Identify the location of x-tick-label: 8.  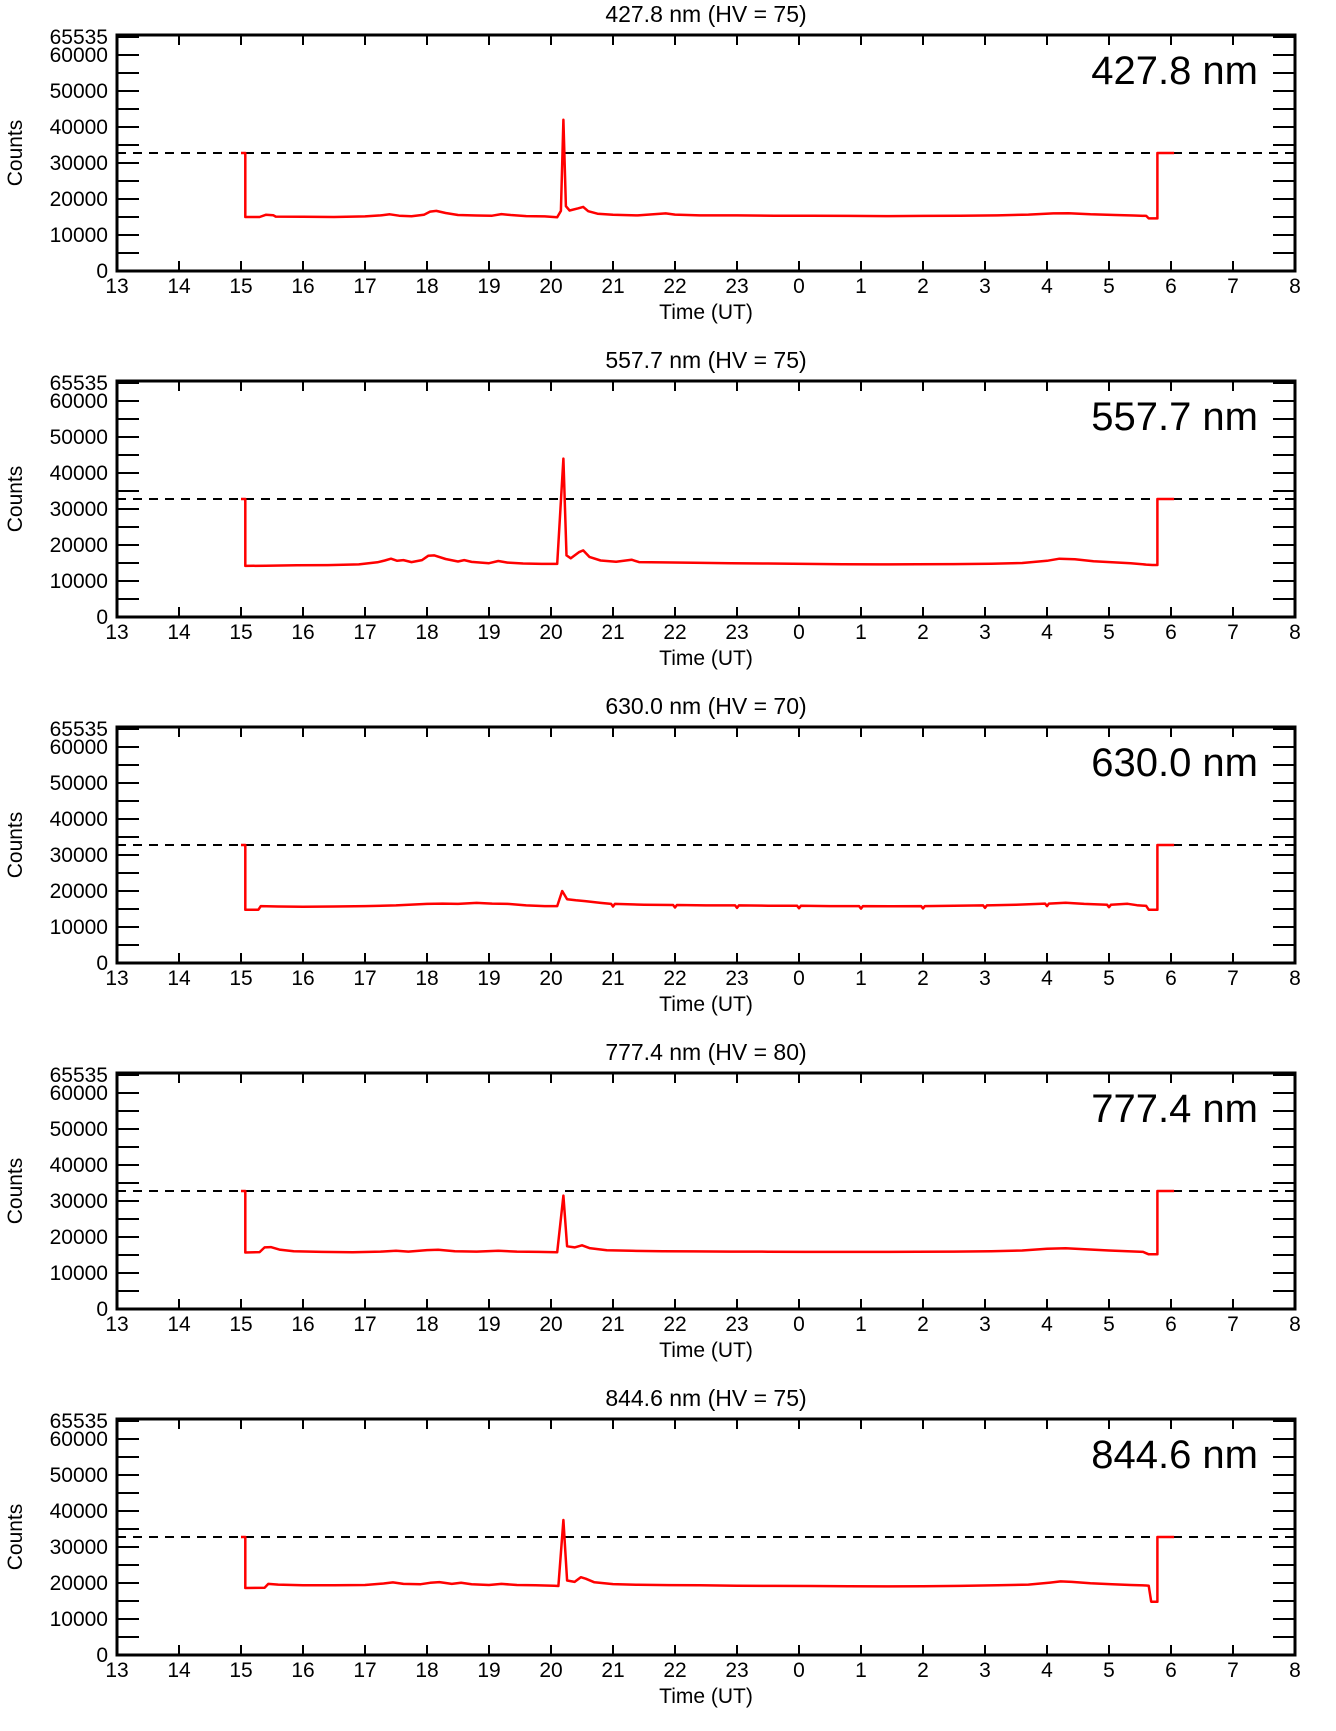
(1295, 1670).